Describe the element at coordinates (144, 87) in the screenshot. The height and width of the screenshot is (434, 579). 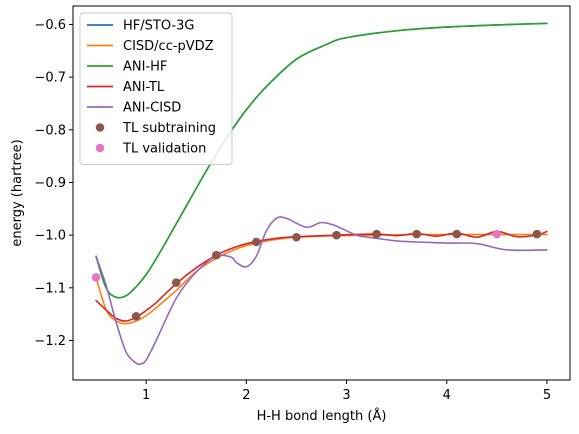
I see `legend-label: ANI-TL` at that location.